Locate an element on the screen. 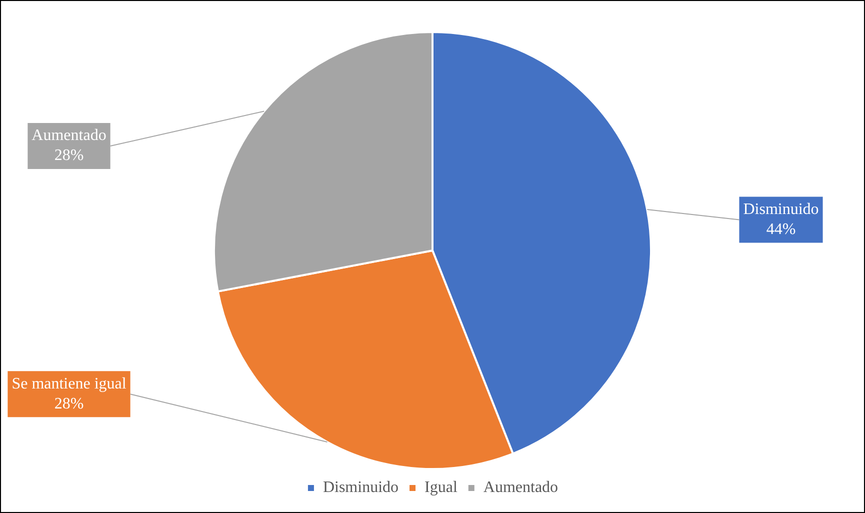 The image size is (865, 513). legend-label: Aumentado is located at coordinates (520, 487).